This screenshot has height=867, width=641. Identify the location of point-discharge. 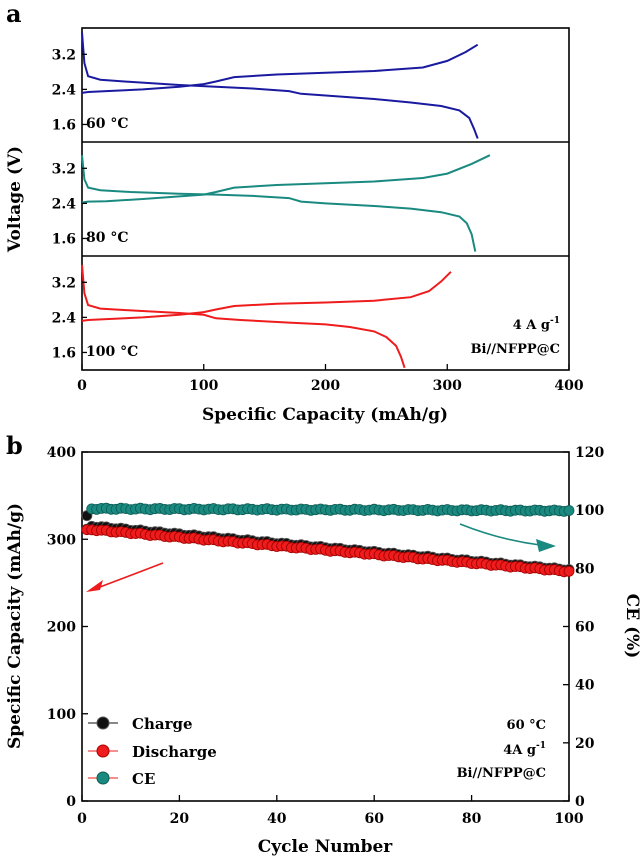
(569, 571).